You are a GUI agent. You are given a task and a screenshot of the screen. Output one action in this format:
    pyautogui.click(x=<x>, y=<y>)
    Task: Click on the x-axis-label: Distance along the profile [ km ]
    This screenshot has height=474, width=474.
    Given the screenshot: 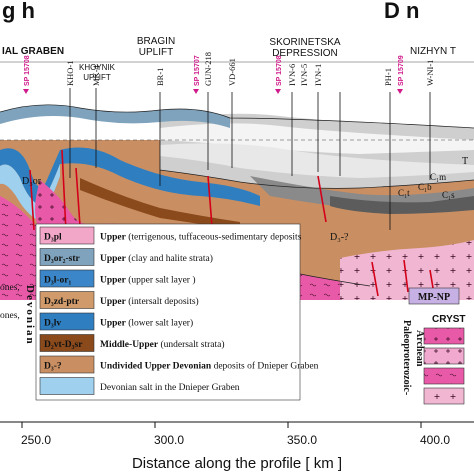 What is the action you would take?
    pyautogui.click(x=237, y=463)
    